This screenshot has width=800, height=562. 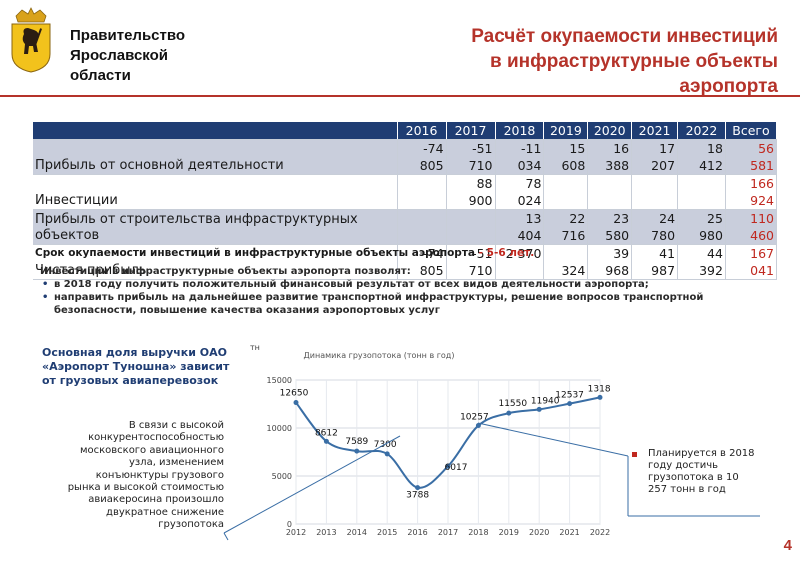 What do you see at coordinates (520, 227) in the screenshot?
I see `value-cell: 13 404` at bounding box center [520, 227].